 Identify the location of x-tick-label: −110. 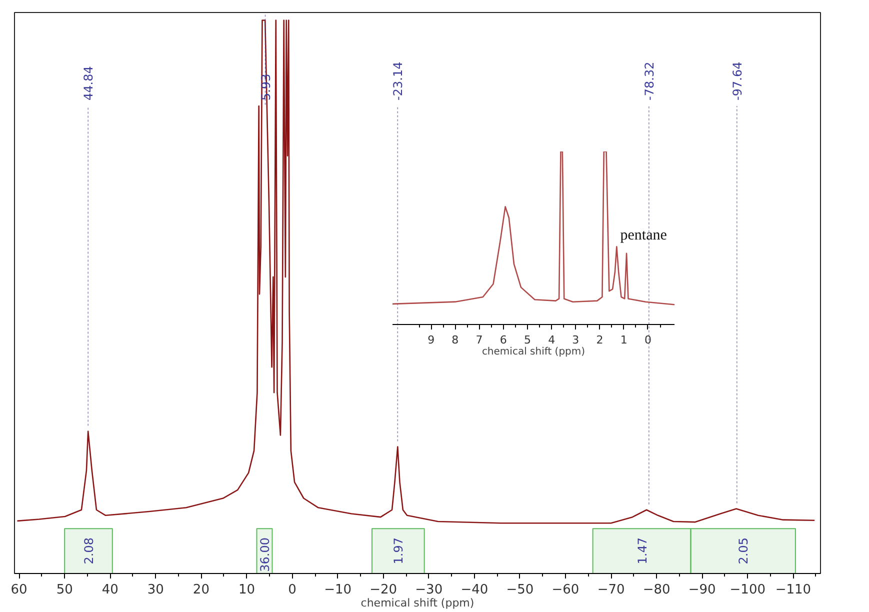
(793, 590).